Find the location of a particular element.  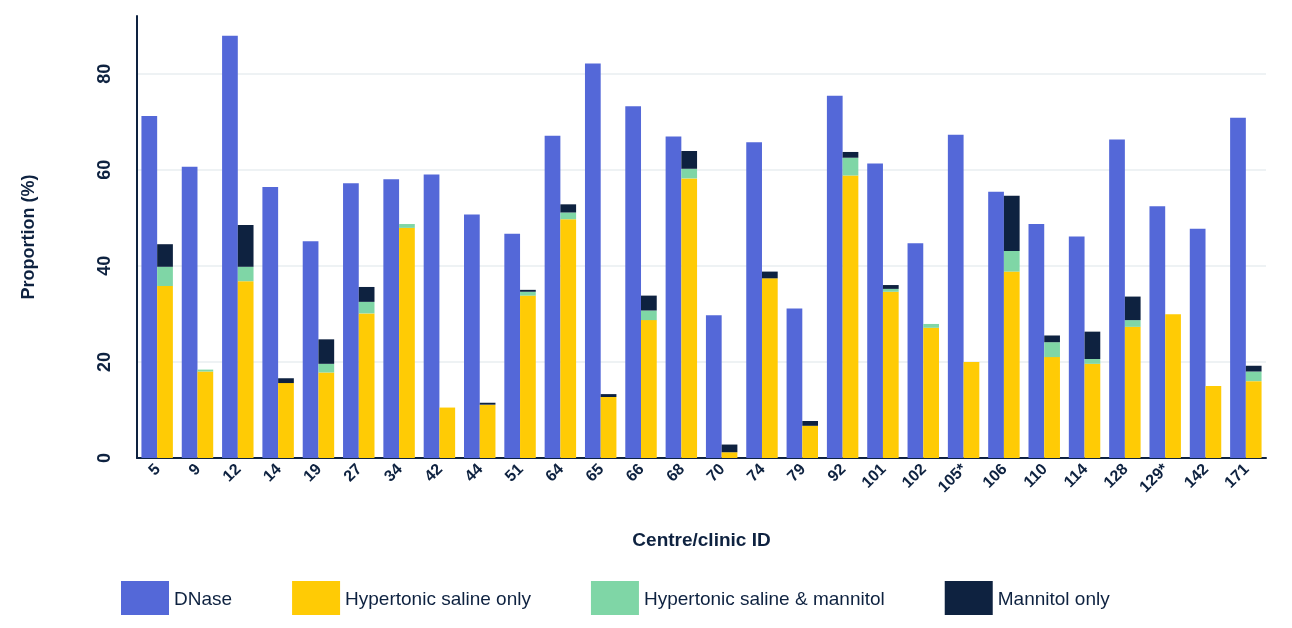

x-tick-label: 19 is located at coordinates (312, 472).